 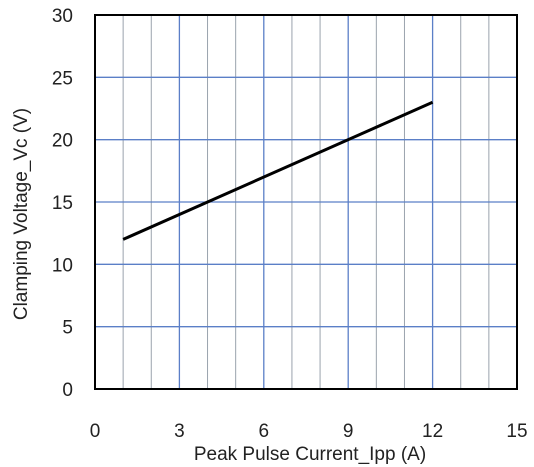 I want to click on y-tick-label: 5, so click(x=67, y=328).